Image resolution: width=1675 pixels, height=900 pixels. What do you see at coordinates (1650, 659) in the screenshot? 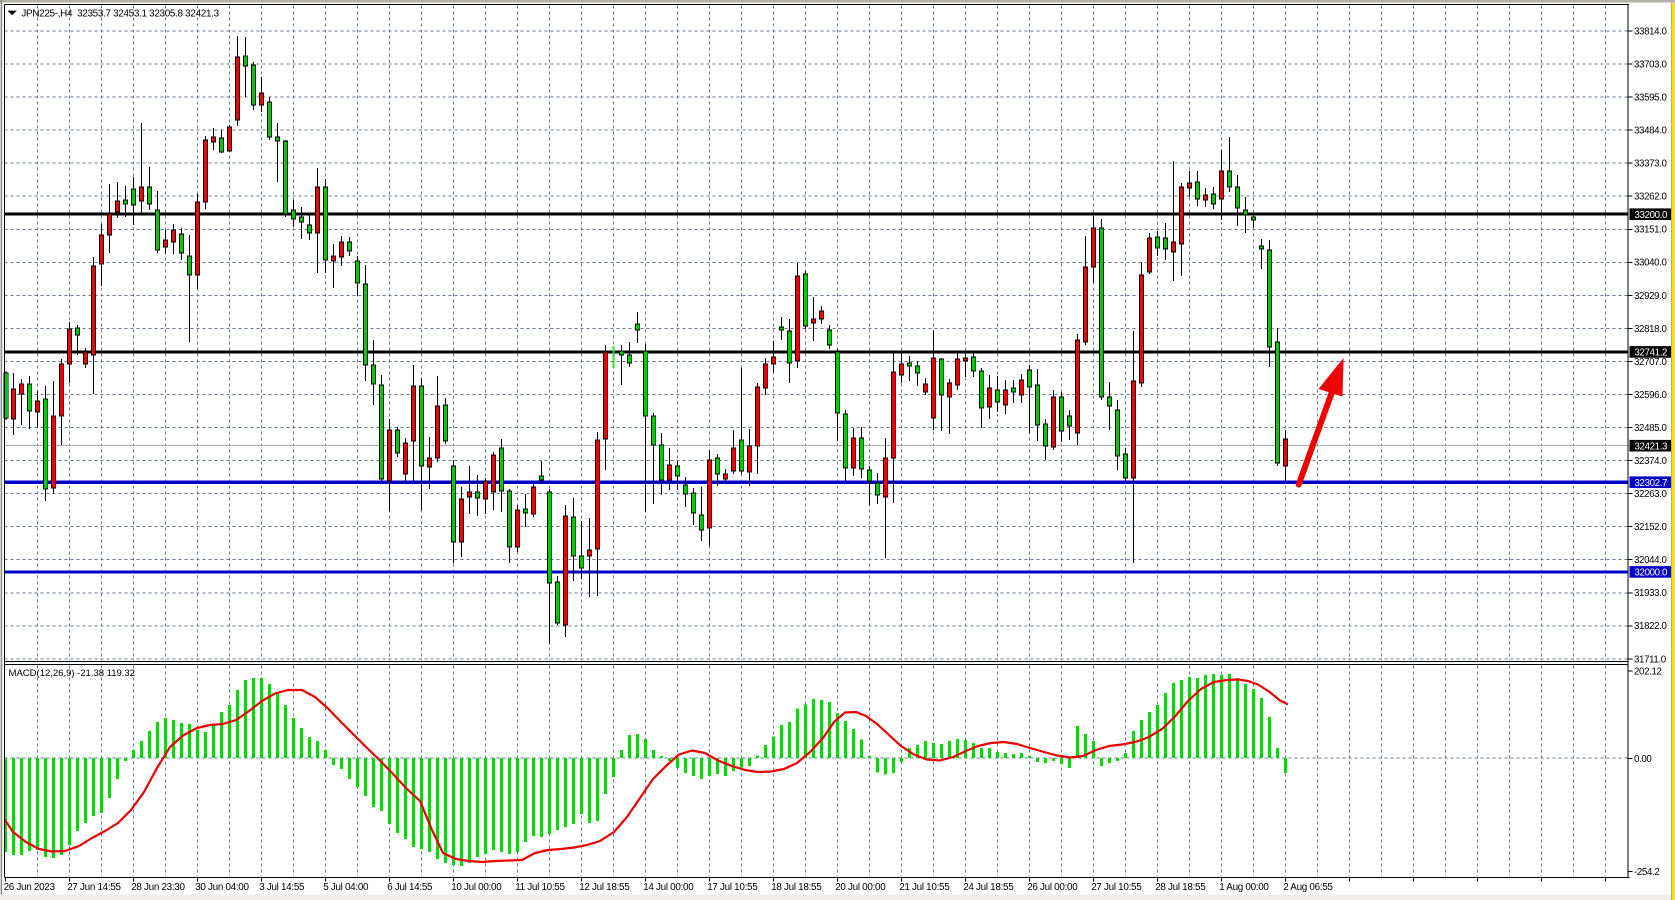
I see `svg-text: 31711.0` at bounding box center [1650, 659].